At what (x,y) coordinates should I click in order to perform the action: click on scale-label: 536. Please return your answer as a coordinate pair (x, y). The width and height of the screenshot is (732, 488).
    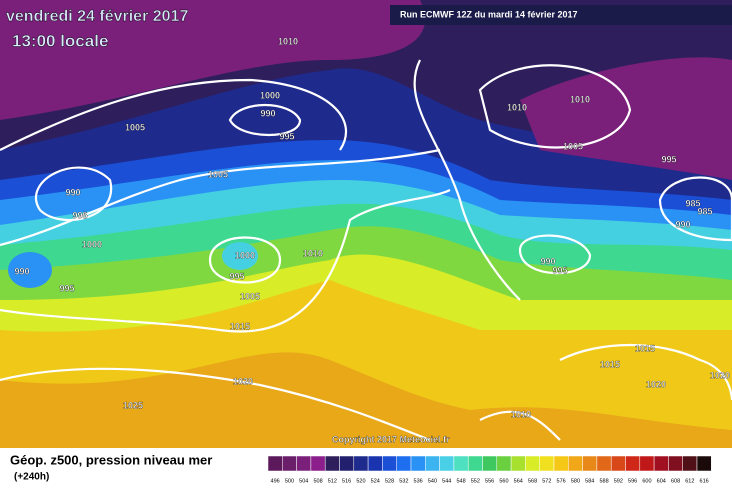
    Looking at the image, I should click on (418, 481).